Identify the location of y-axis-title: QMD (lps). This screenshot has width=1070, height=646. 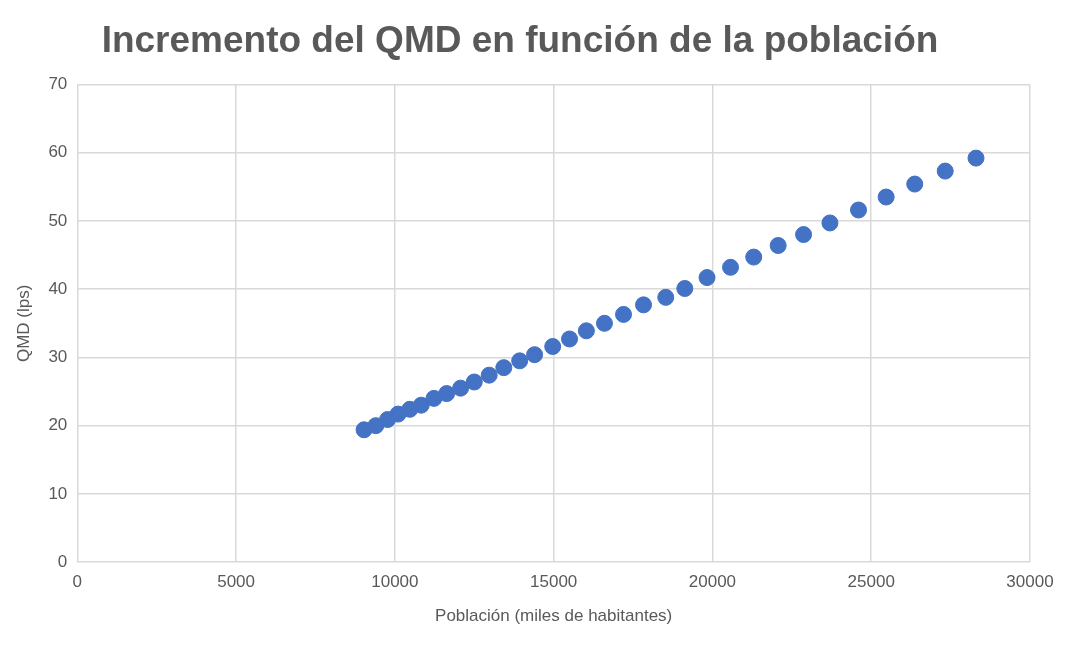
(23, 323).